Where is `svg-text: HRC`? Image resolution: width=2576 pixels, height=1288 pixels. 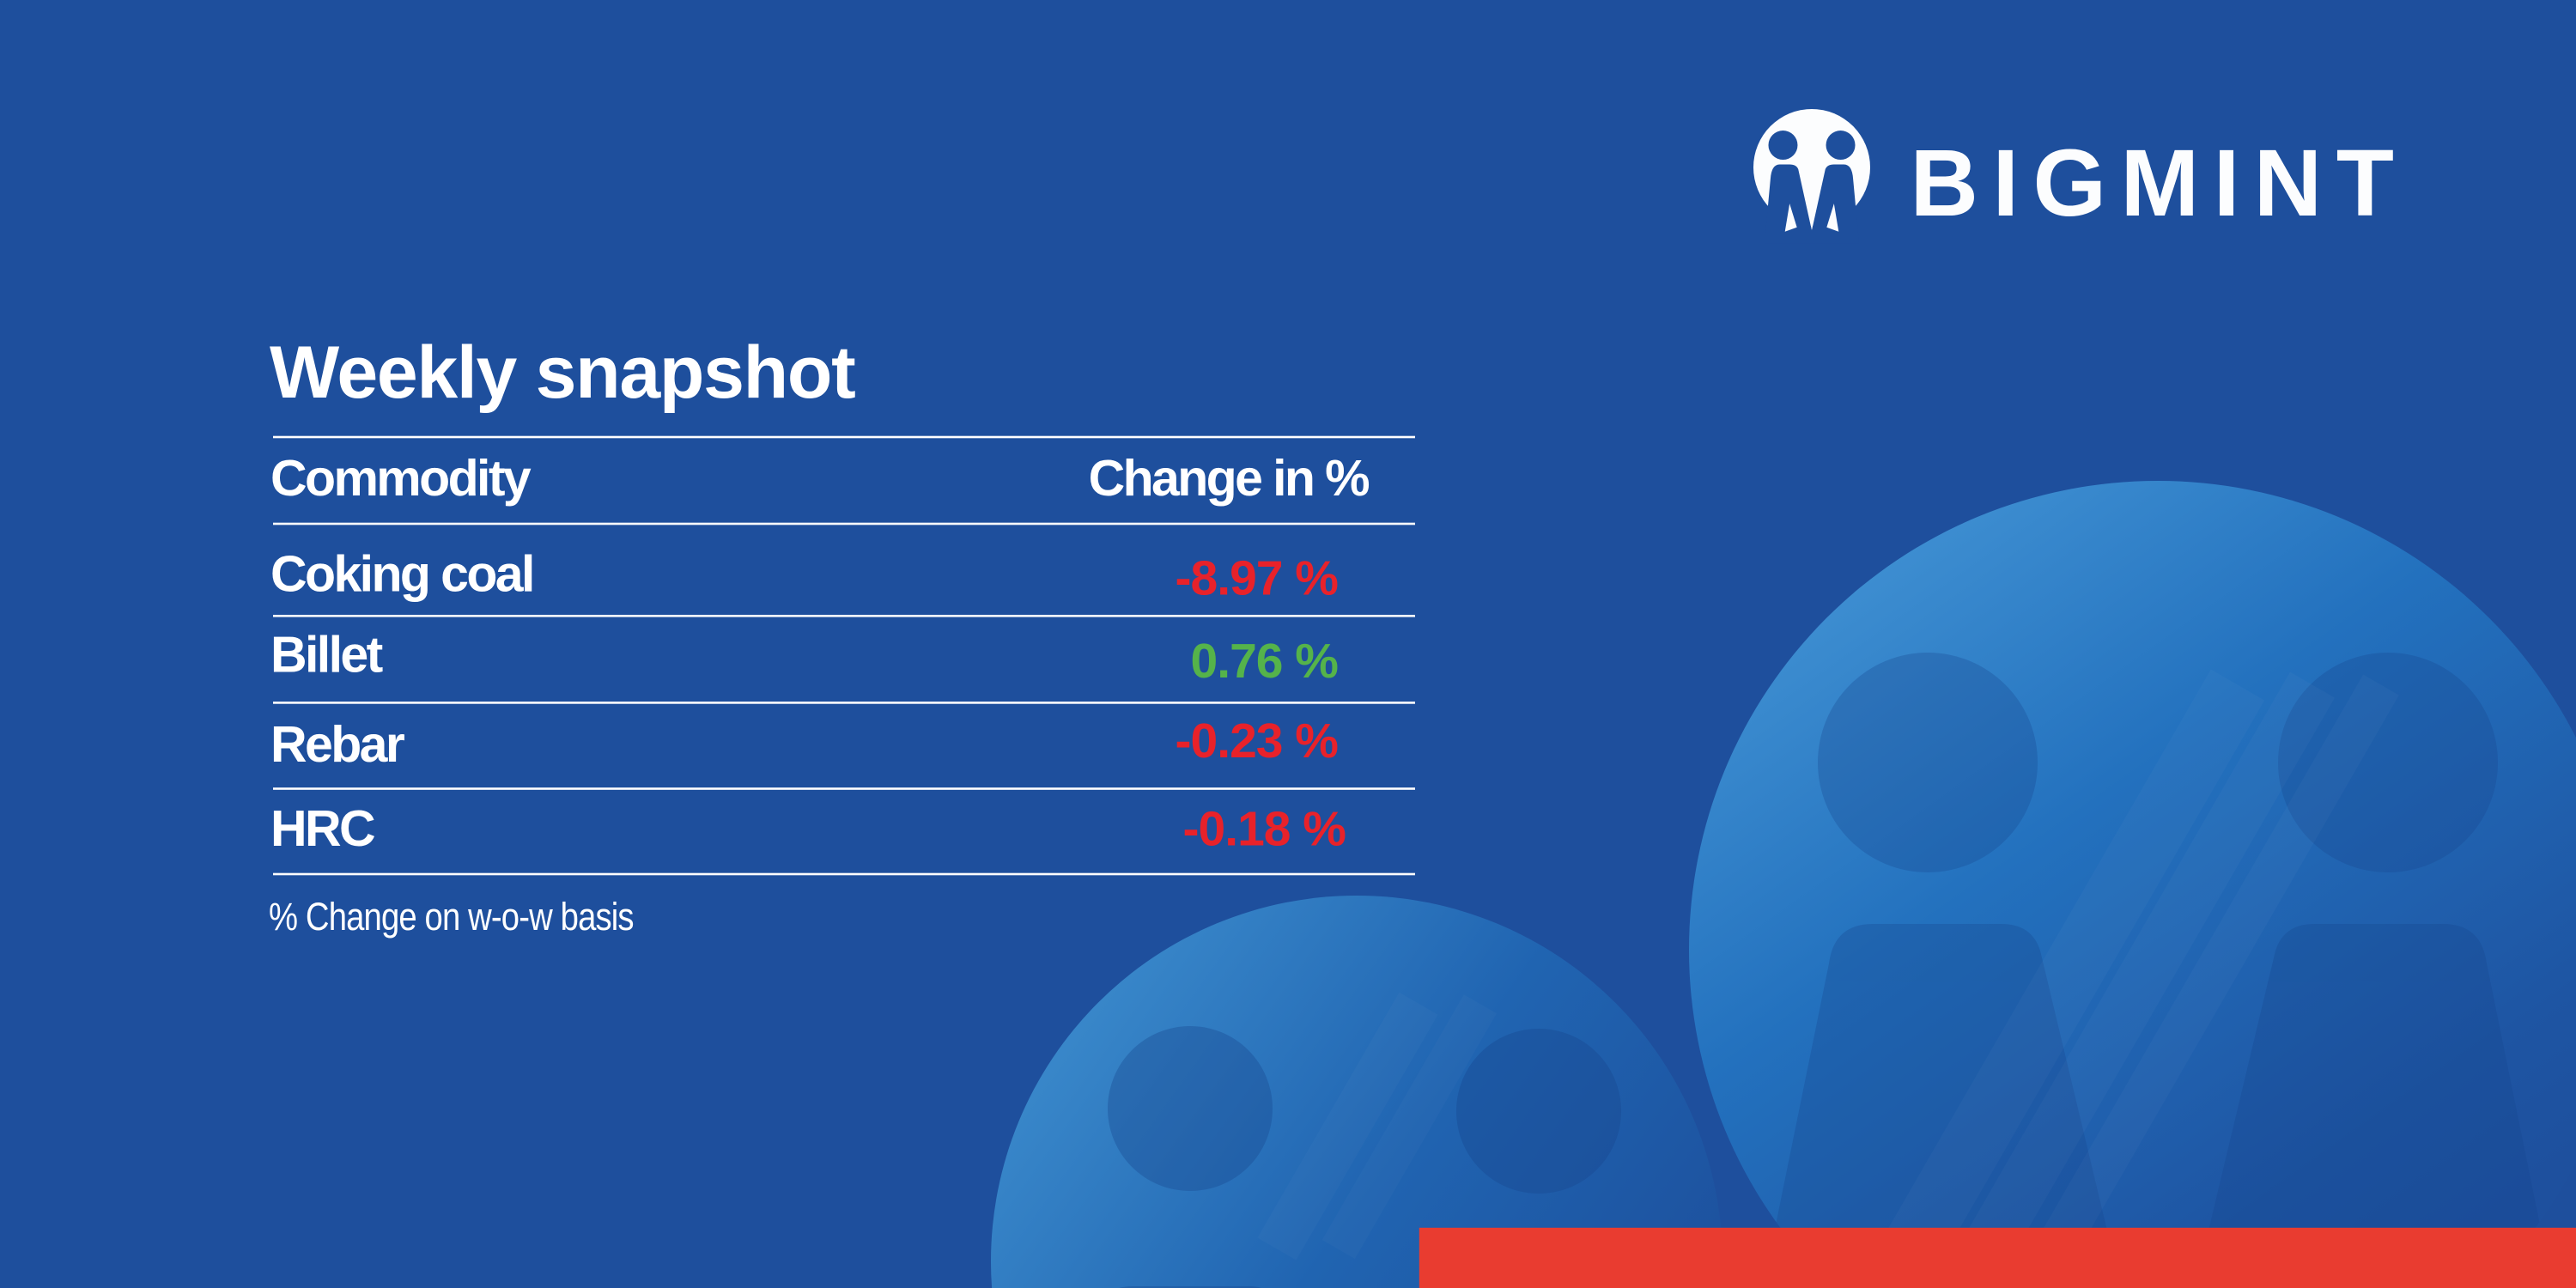 svg-text: HRC is located at coordinates (322, 828).